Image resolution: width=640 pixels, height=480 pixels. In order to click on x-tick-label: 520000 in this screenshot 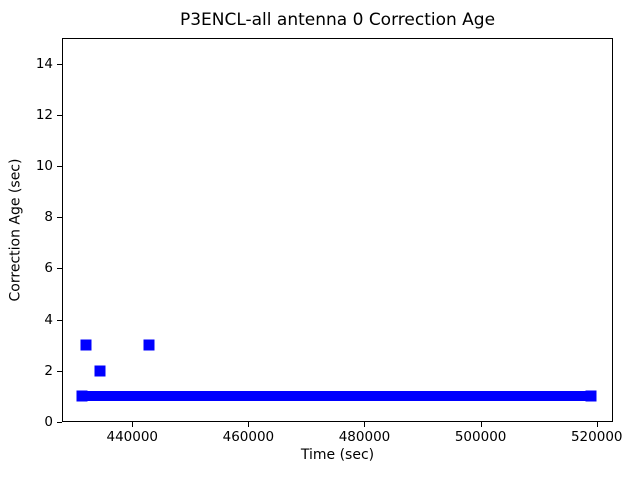, I will do `click(596, 437)`.